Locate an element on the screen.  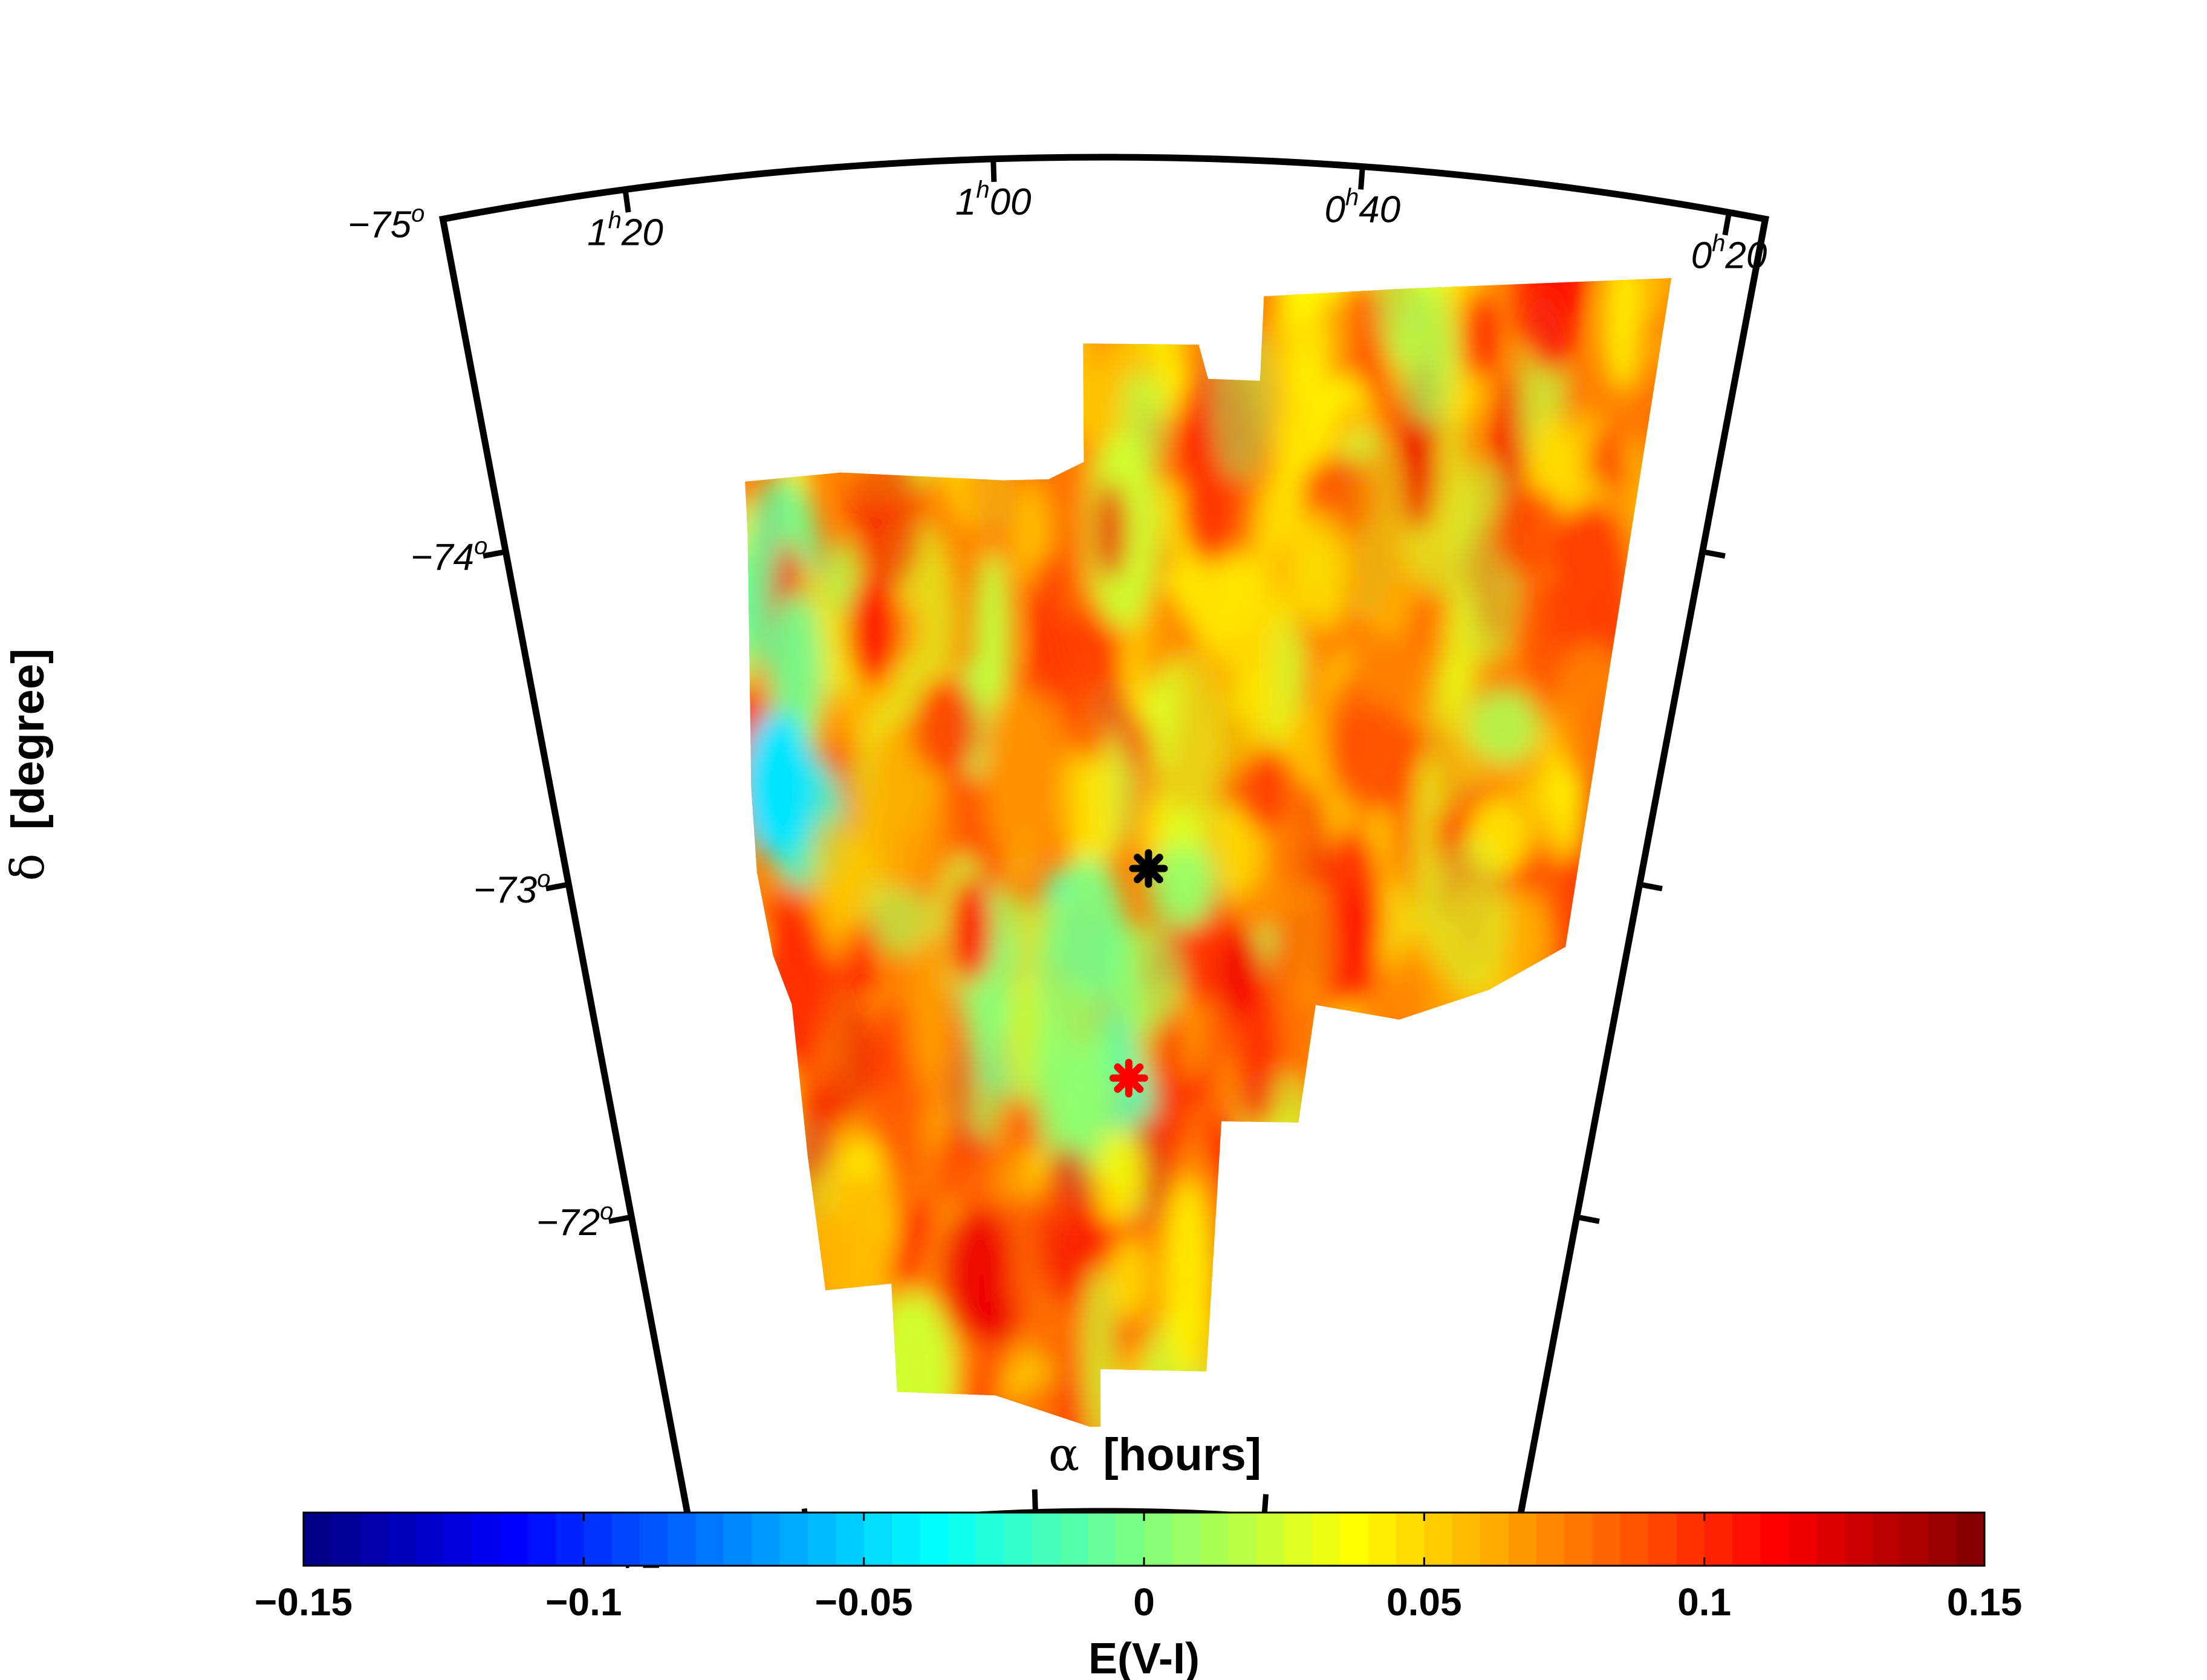
markers is located at coordinates (1138, 974).